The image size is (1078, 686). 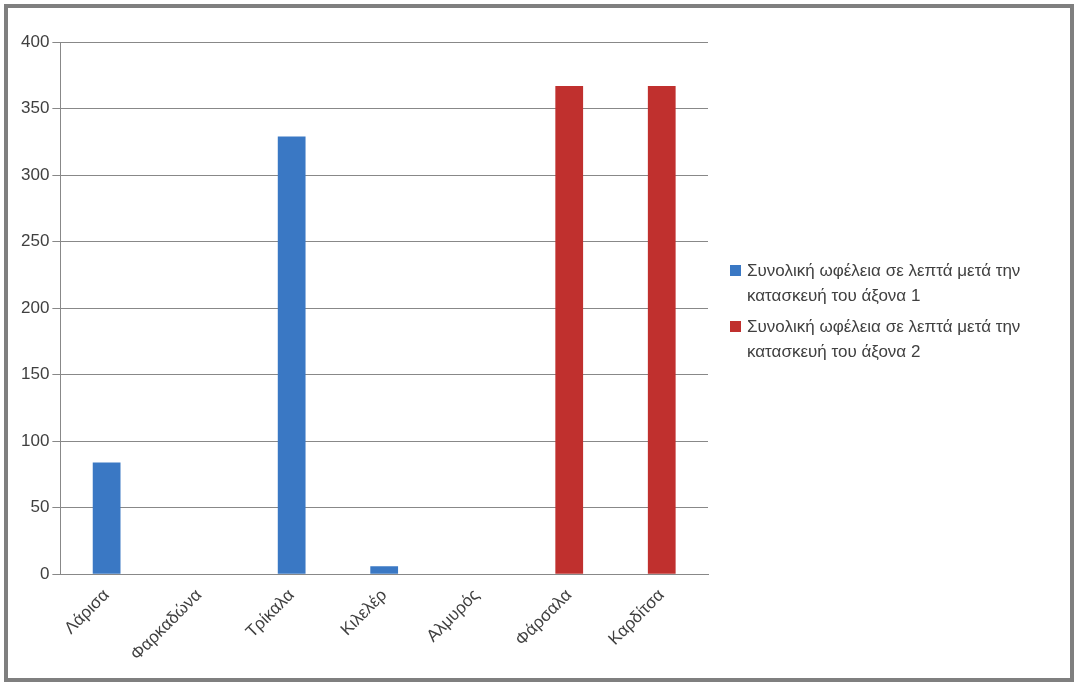 I want to click on y-tick-label: 350, so click(x=35, y=108).